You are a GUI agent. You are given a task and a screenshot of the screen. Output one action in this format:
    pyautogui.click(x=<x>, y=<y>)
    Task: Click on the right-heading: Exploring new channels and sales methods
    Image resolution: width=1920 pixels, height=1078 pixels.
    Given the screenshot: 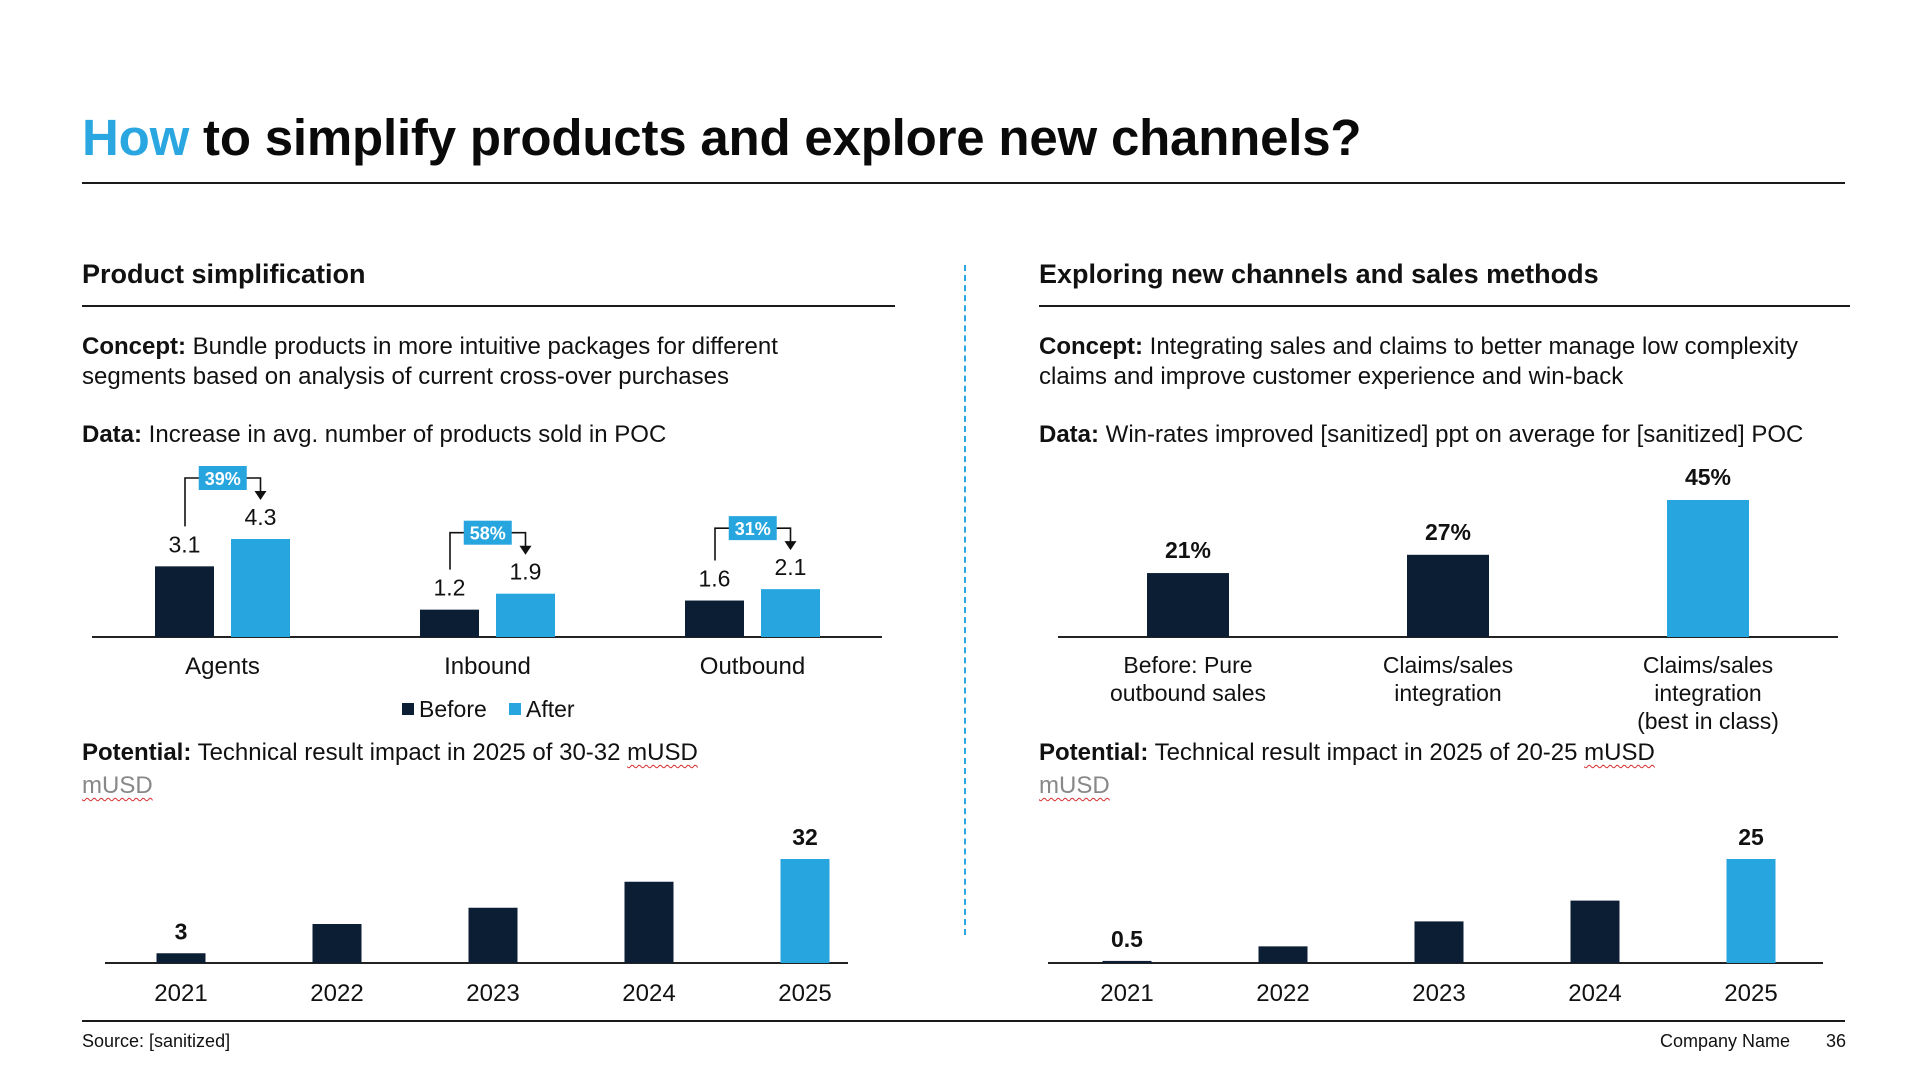 What is the action you would take?
    pyautogui.click(x=1319, y=274)
    